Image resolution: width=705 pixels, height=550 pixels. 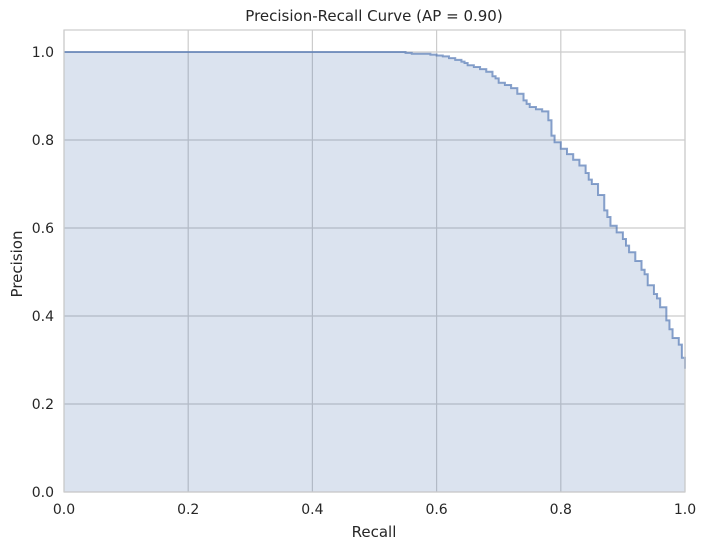 What do you see at coordinates (43, 405) in the screenshot?
I see `y-tick-label: 0.2` at bounding box center [43, 405].